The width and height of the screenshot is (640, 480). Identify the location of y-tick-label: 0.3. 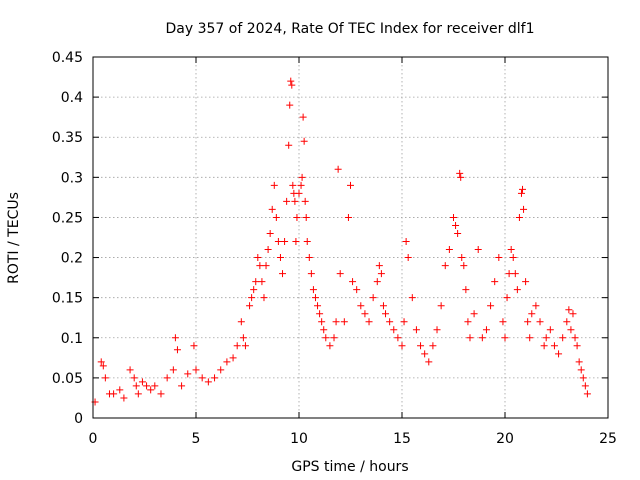
(72, 178).